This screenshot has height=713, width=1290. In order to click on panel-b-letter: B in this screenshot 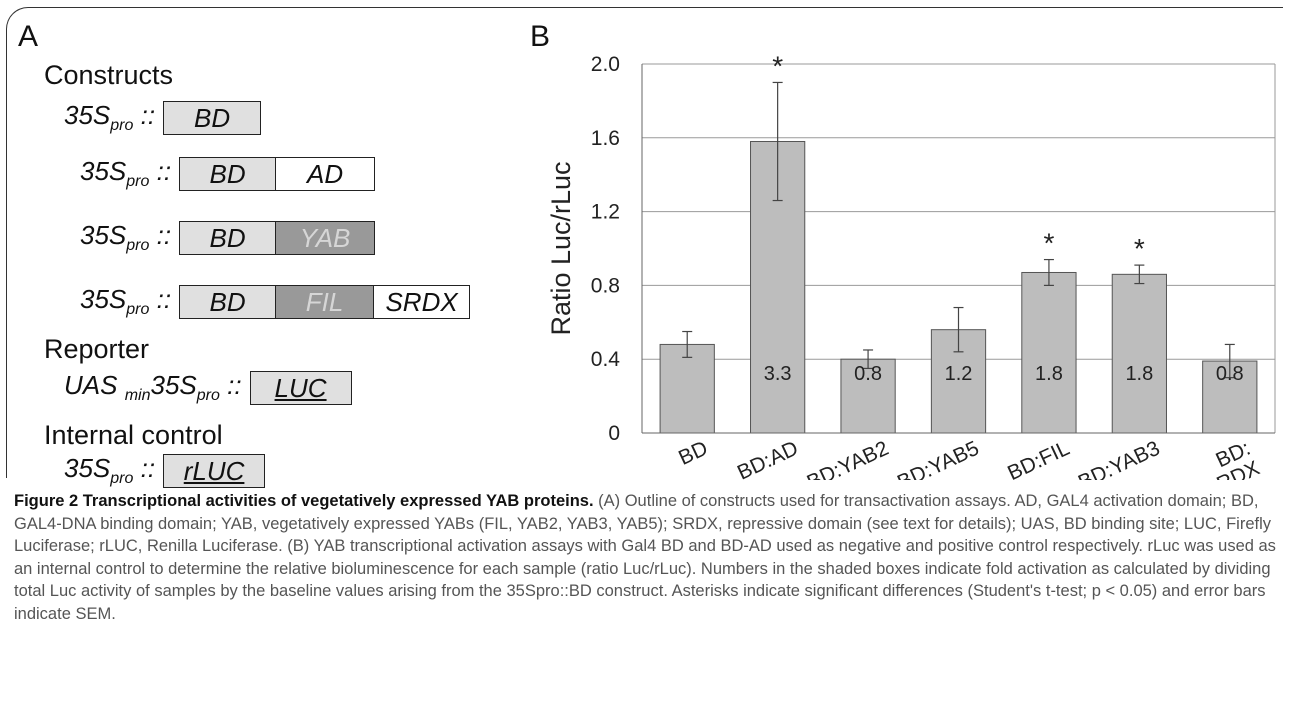, I will do `click(540, 36)`.